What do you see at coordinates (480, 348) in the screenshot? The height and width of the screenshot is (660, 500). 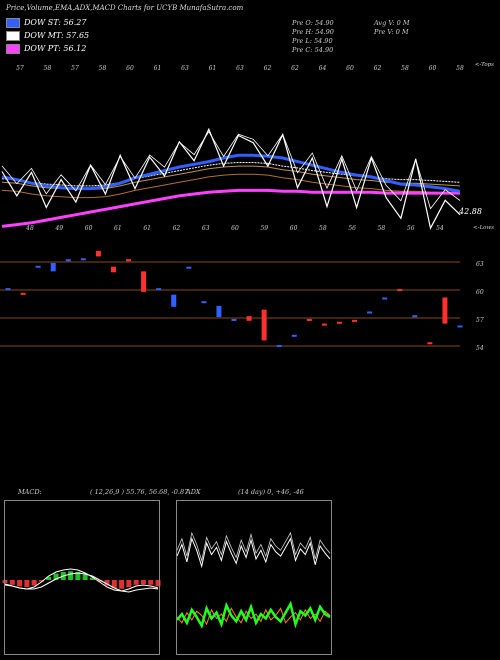 I see `candle-y-tick-label: 54` at bounding box center [480, 348].